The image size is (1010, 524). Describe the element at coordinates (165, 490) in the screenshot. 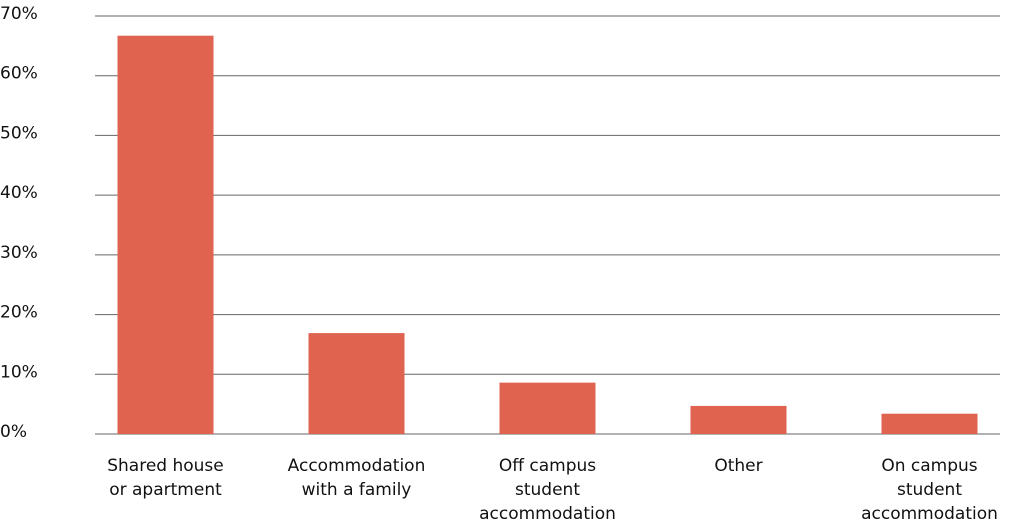

I see `x-tick-label: or apartment` at that location.